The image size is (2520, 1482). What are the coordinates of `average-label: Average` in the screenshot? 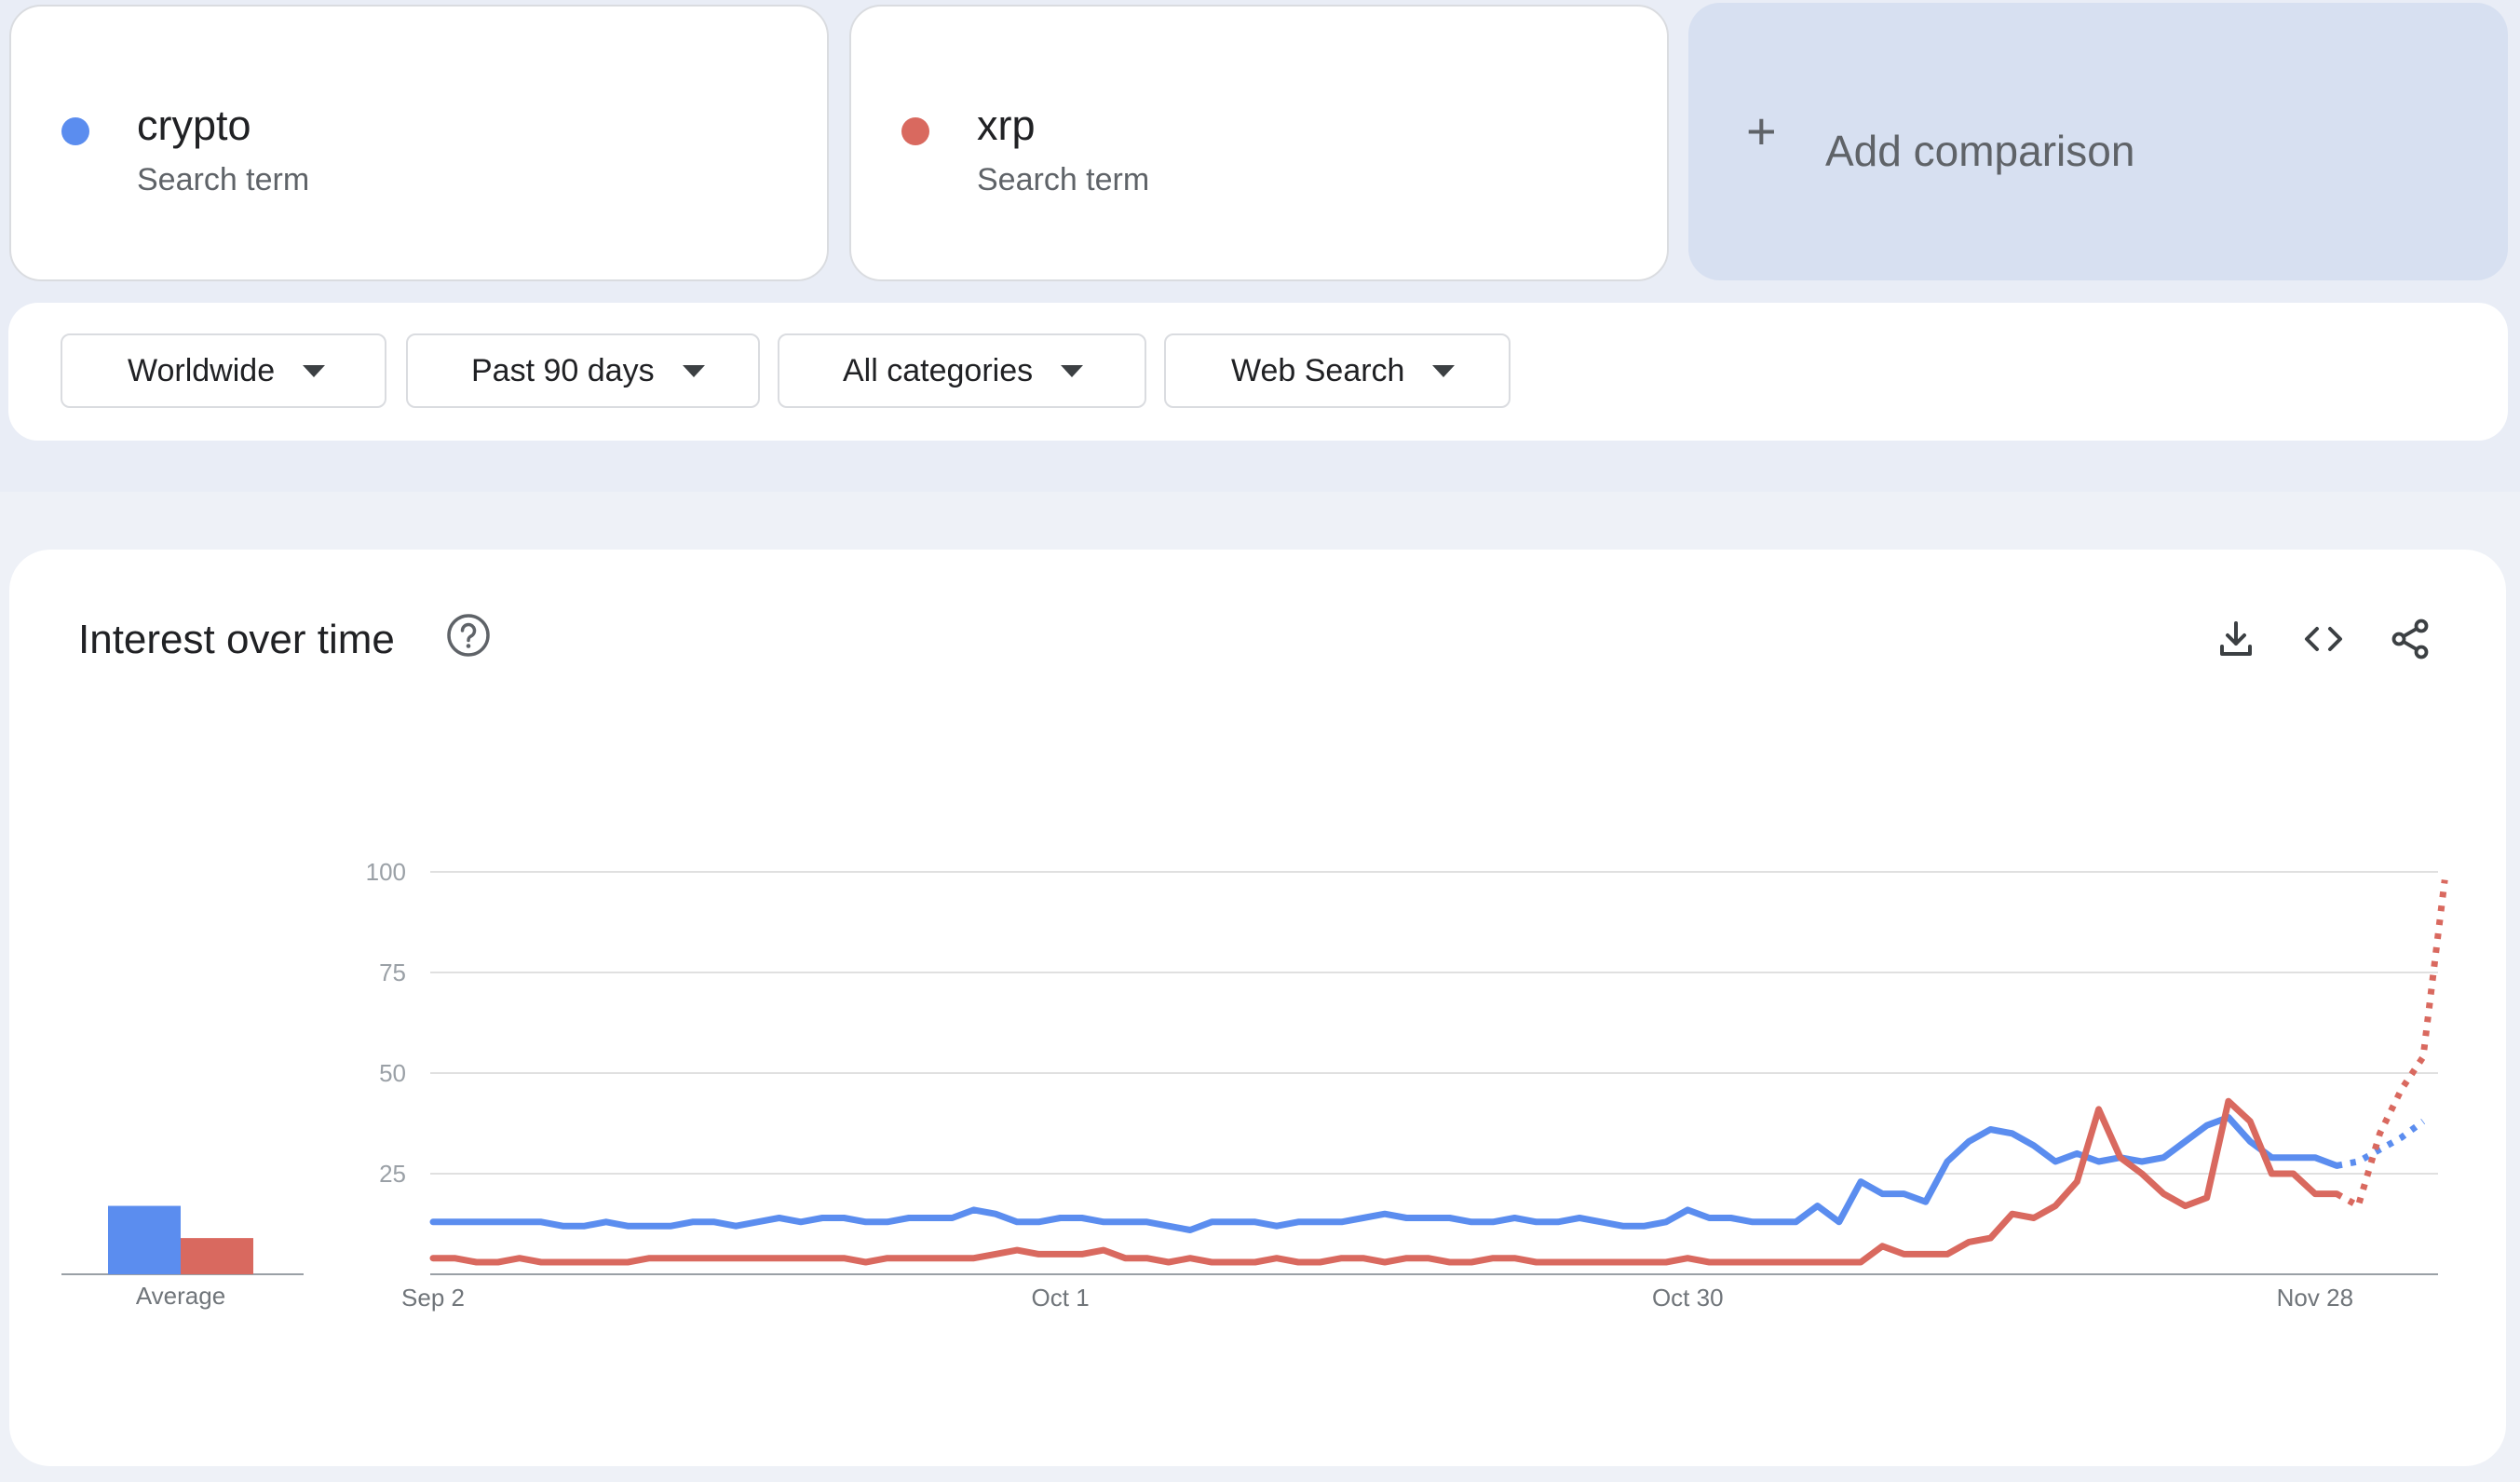 It's located at (180, 1296).